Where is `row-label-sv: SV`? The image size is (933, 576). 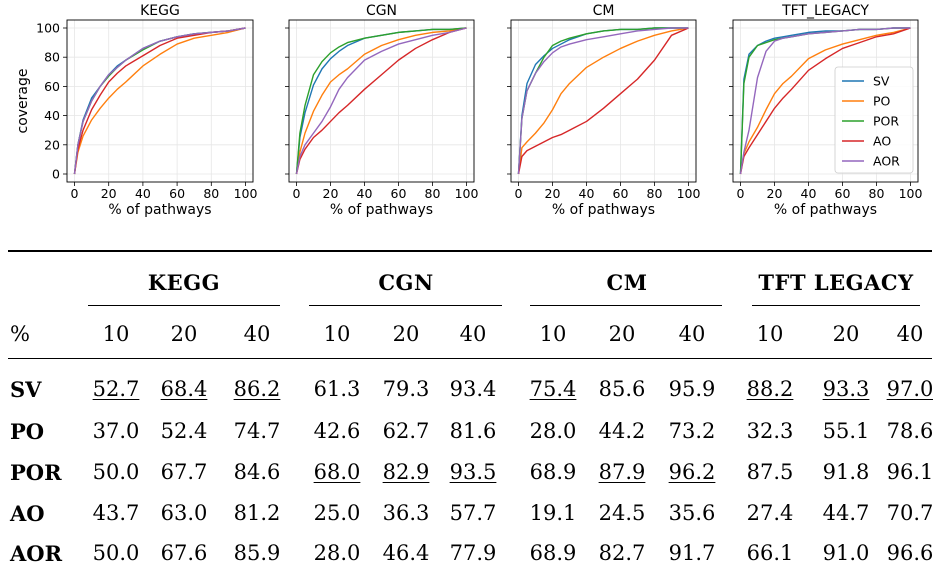
row-label-sv: SV is located at coordinates (26, 389).